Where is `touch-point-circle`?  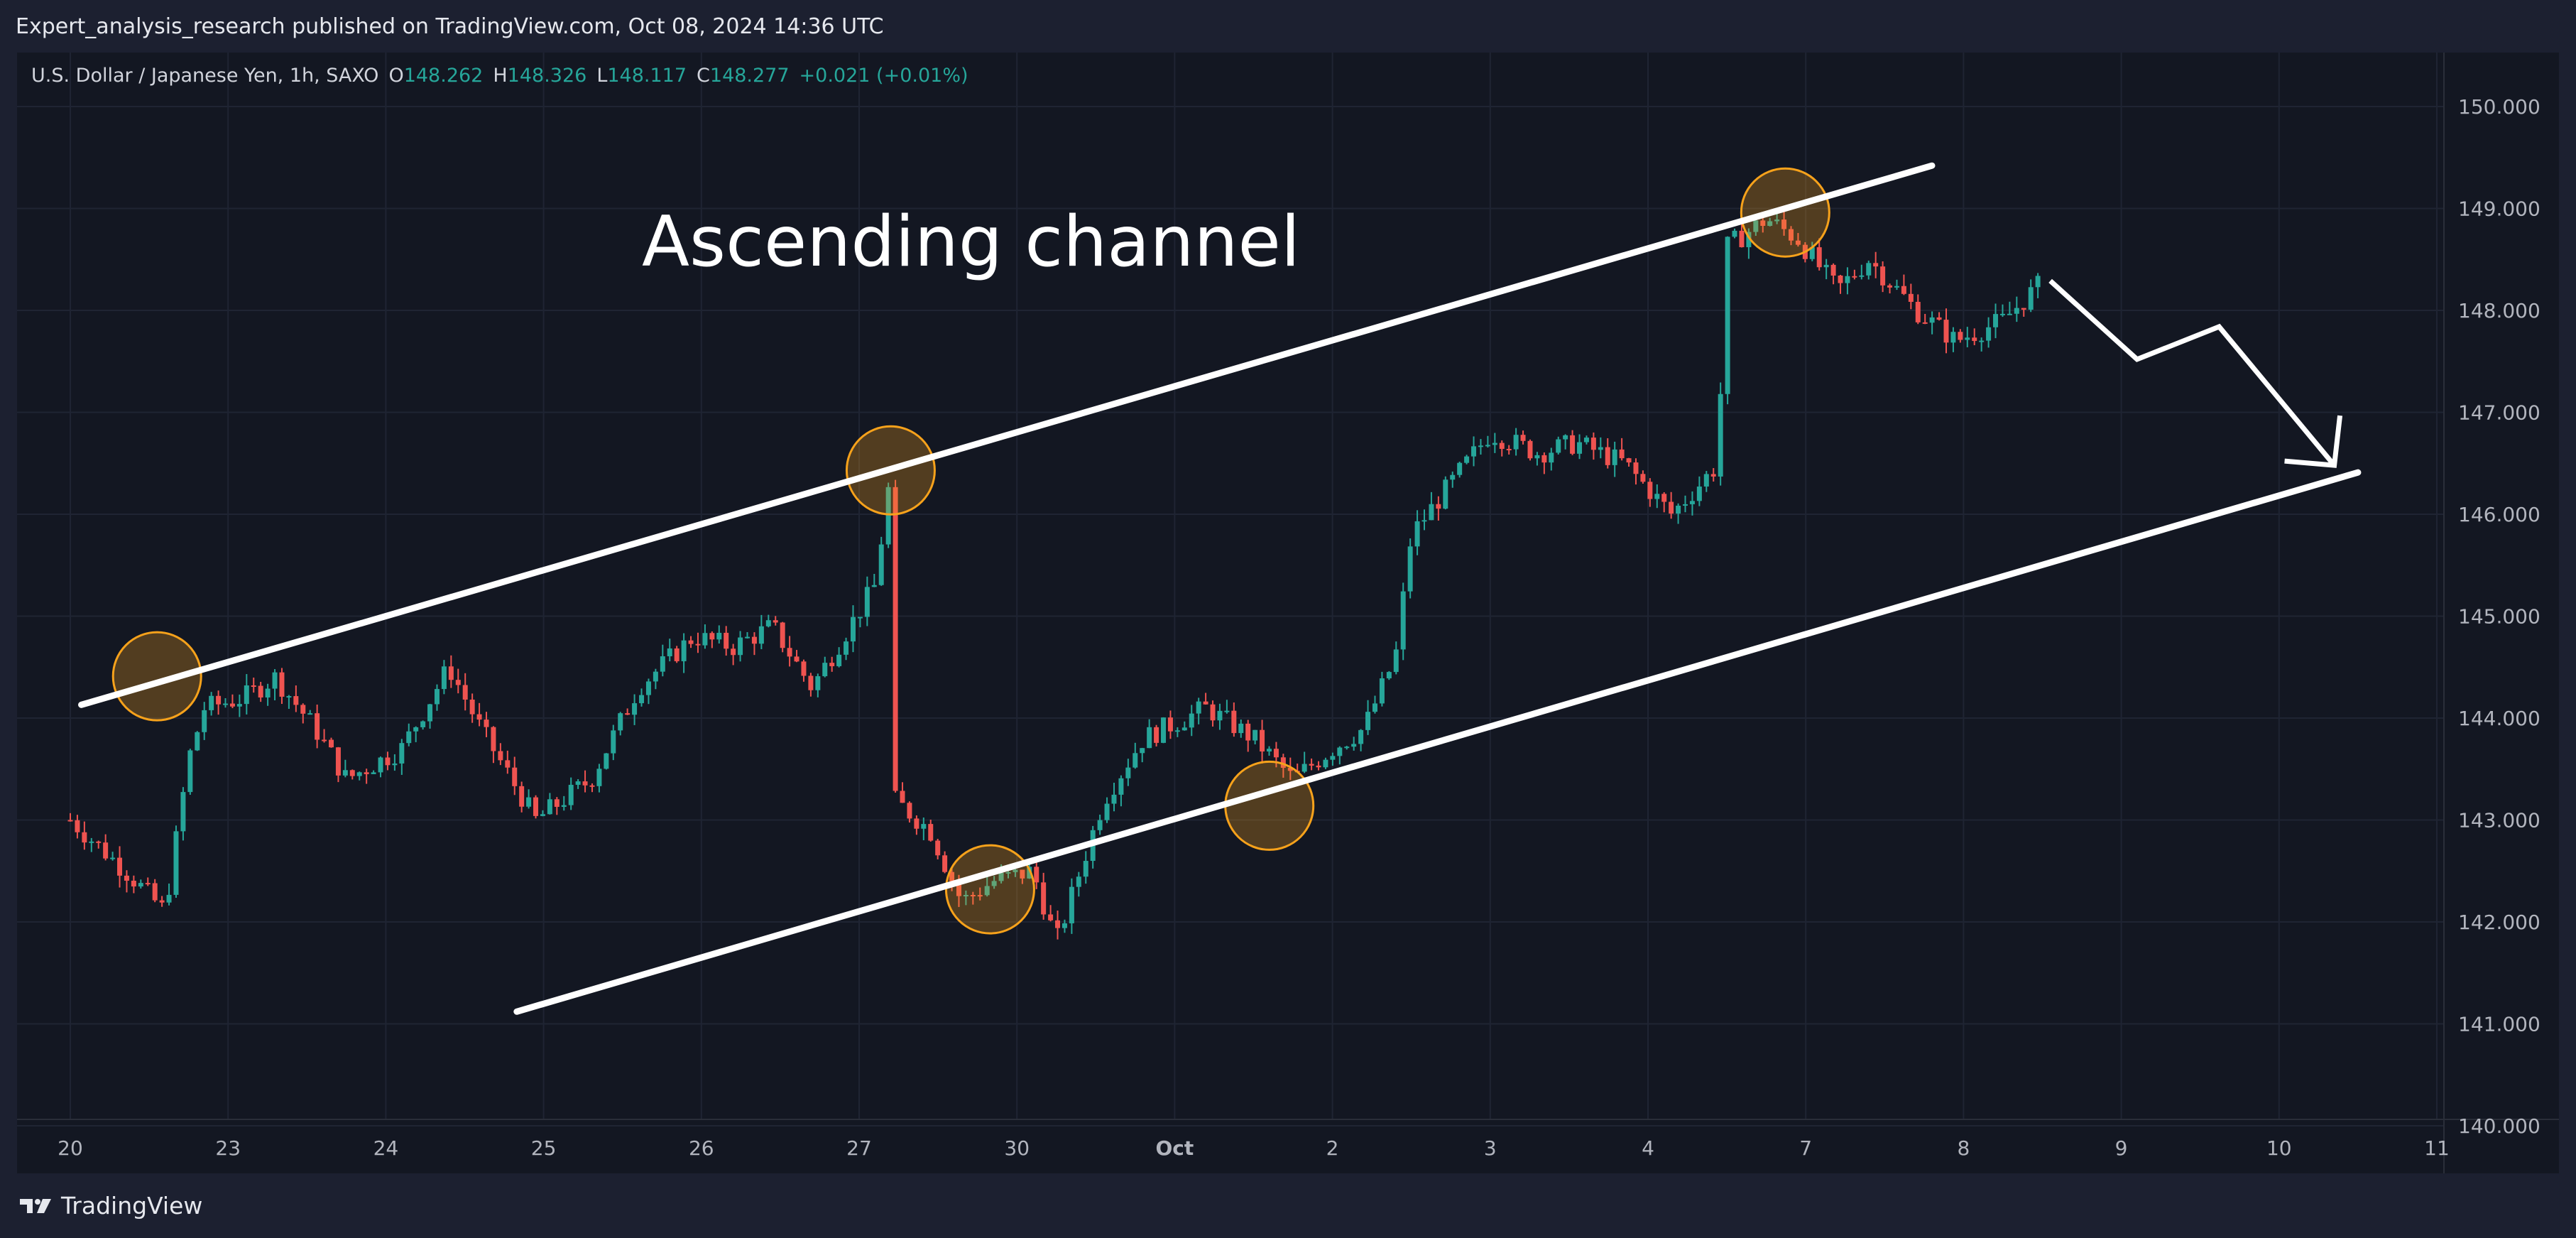 touch-point-circle is located at coordinates (1785, 212).